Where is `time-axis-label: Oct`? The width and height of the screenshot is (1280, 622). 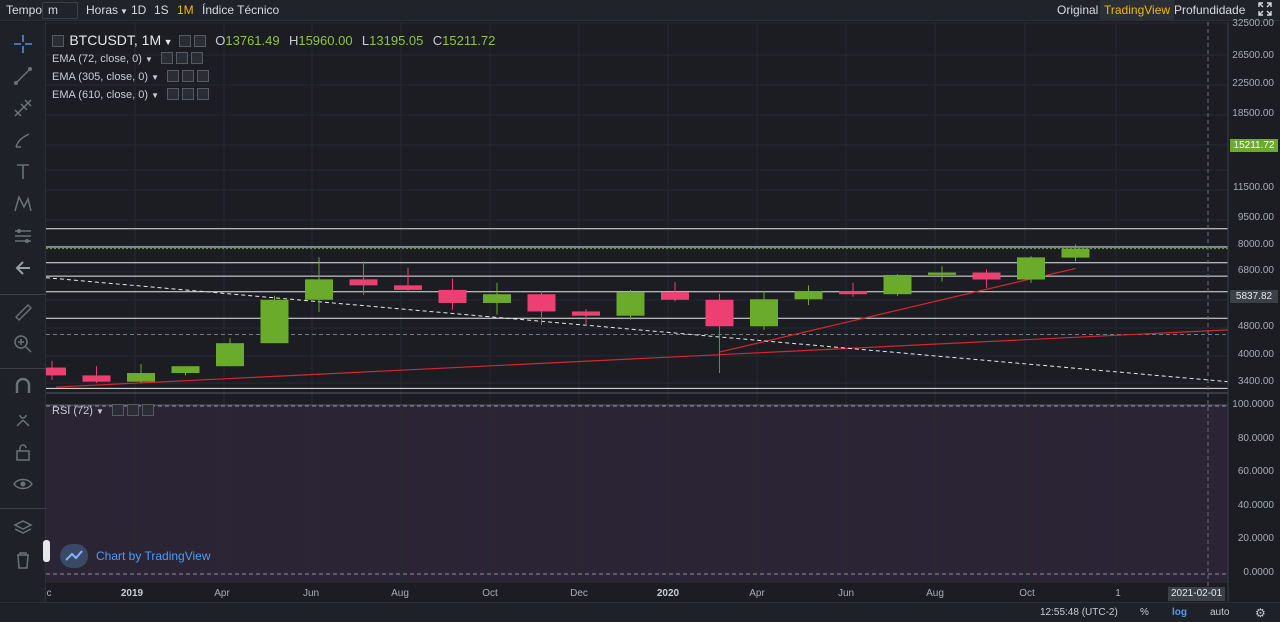 time-axis-label: Oct is located at coordinates (490, 593).